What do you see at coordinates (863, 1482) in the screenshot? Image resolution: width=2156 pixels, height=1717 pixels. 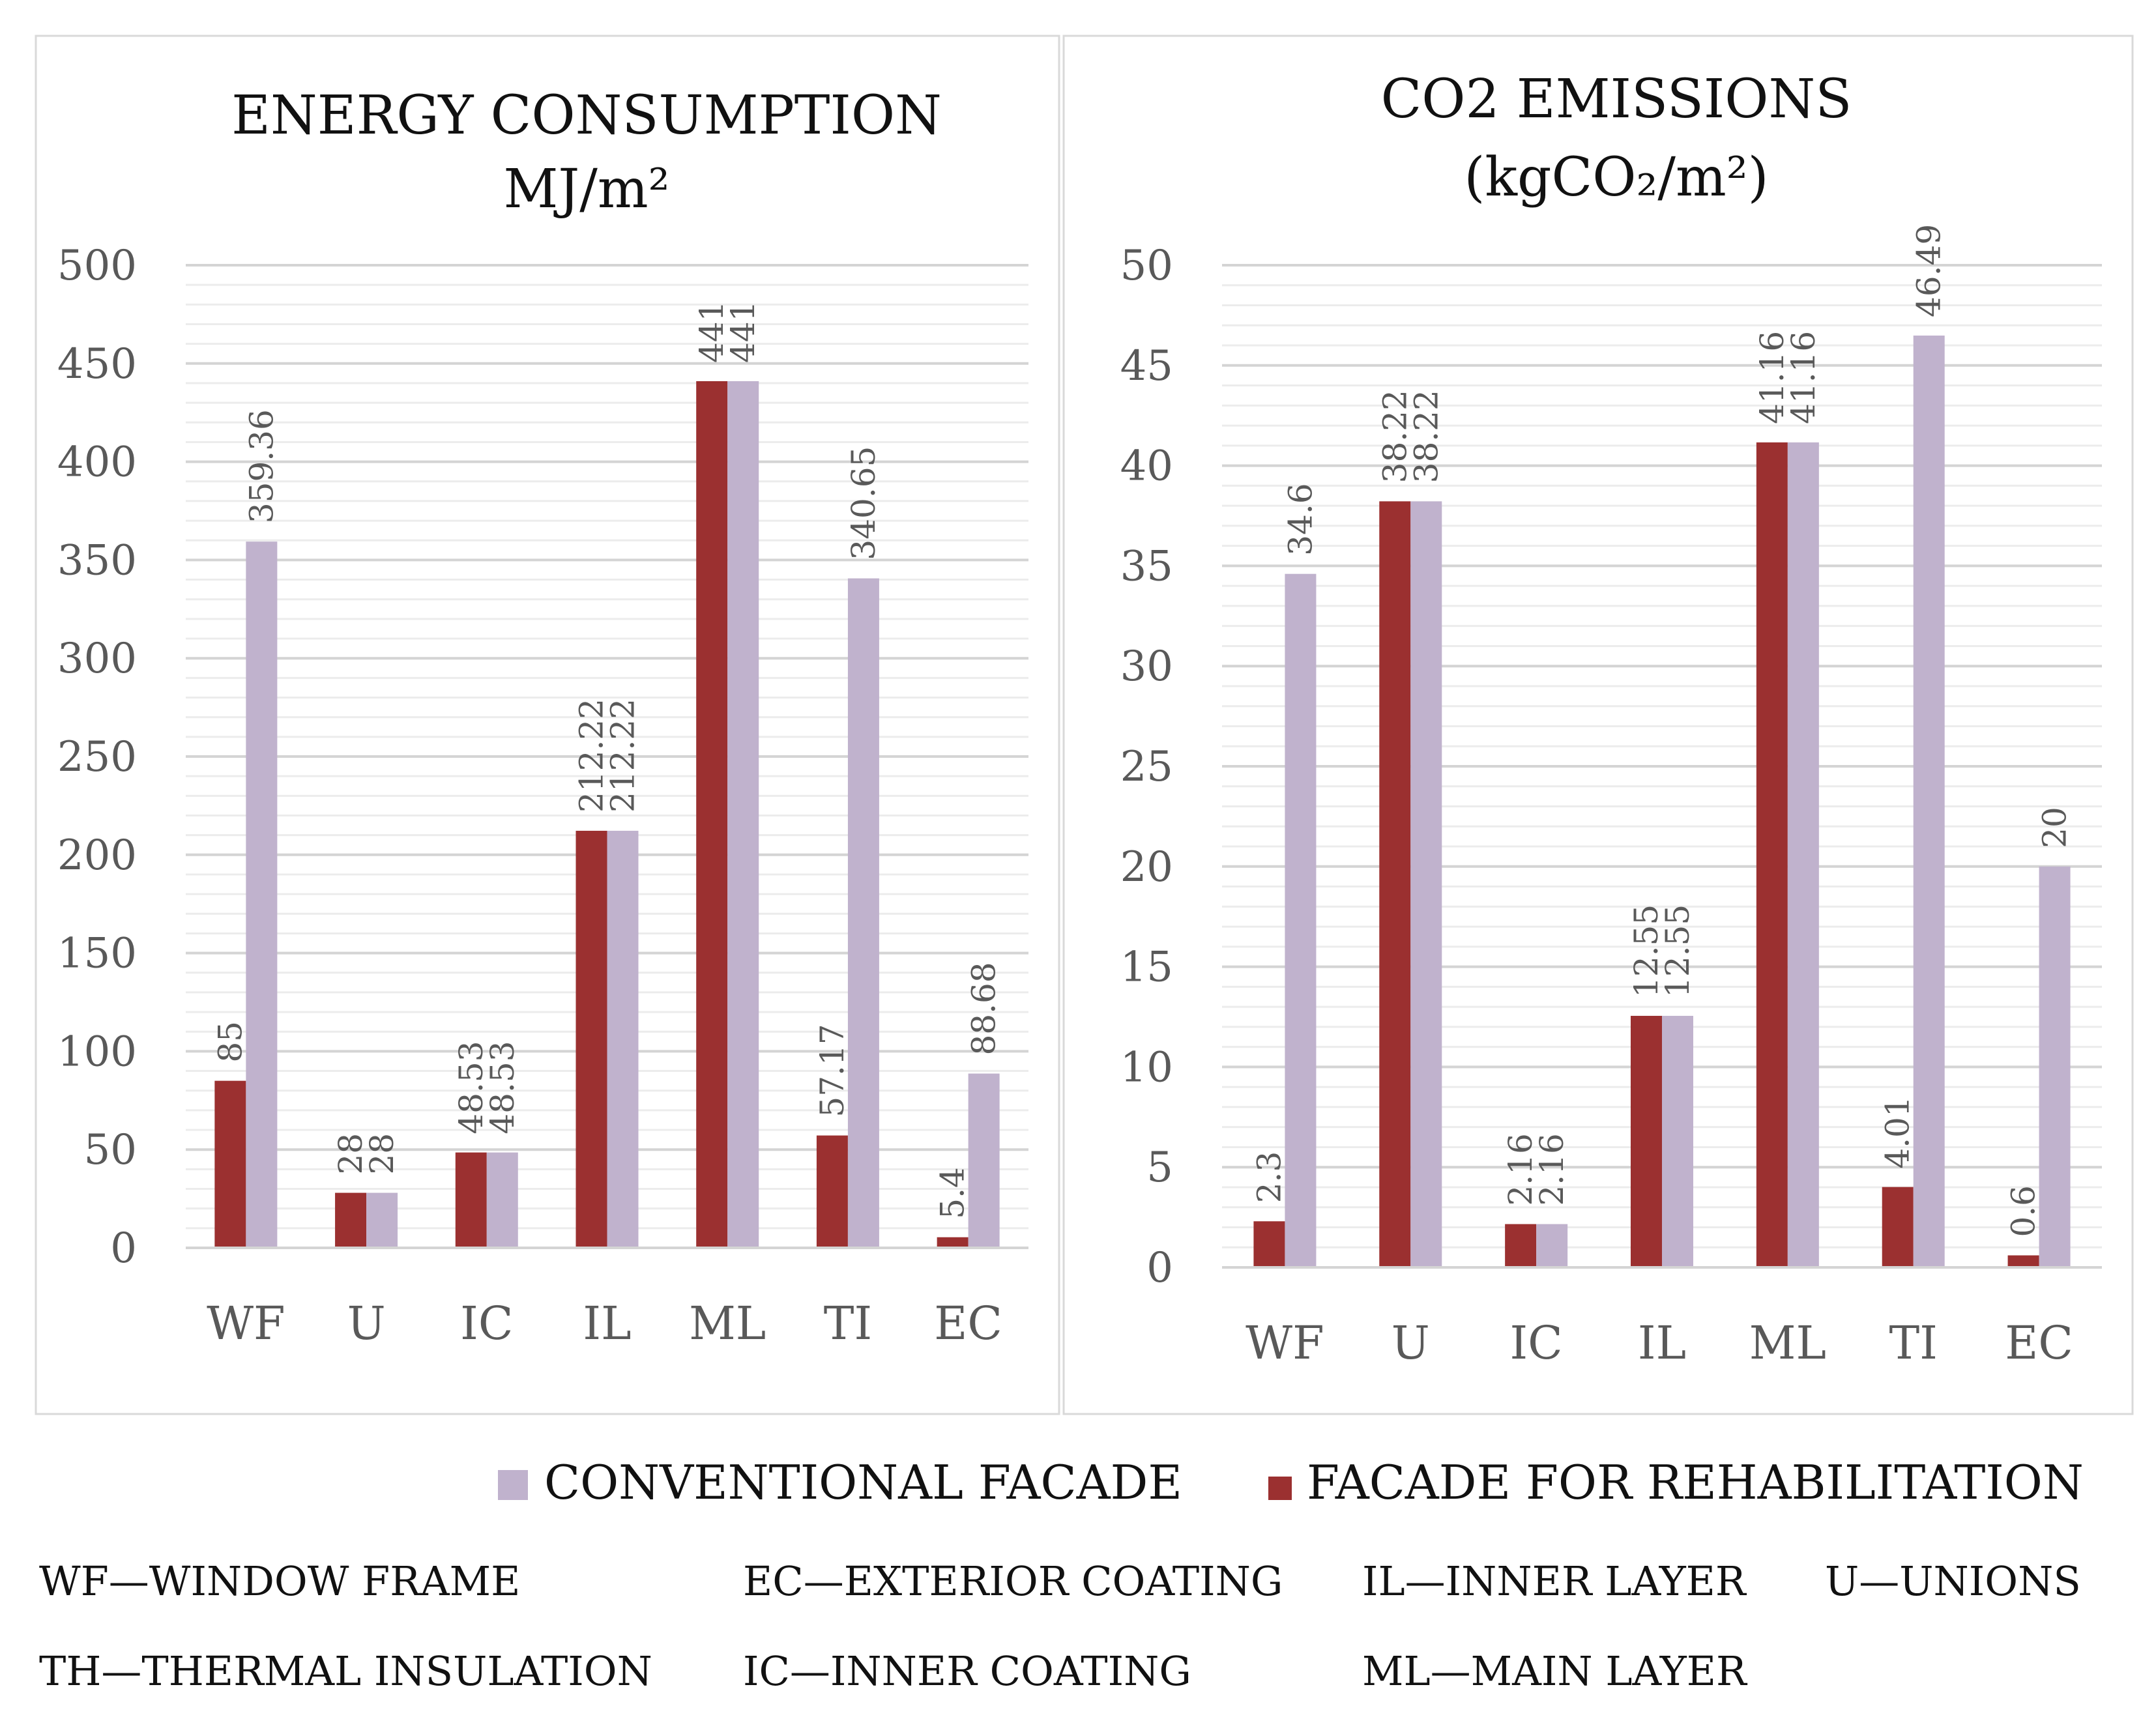 I see `legend-label-conventional: CONVENTIONAL FACADE` at bounding box center [863, 1482].